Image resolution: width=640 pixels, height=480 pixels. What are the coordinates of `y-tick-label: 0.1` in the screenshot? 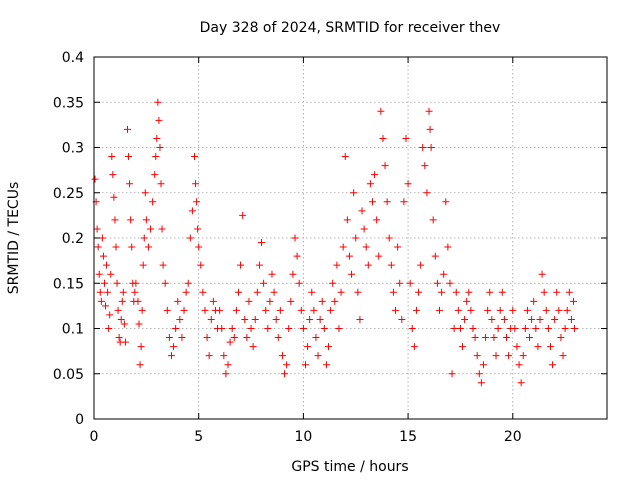 It's located at (73, 330).